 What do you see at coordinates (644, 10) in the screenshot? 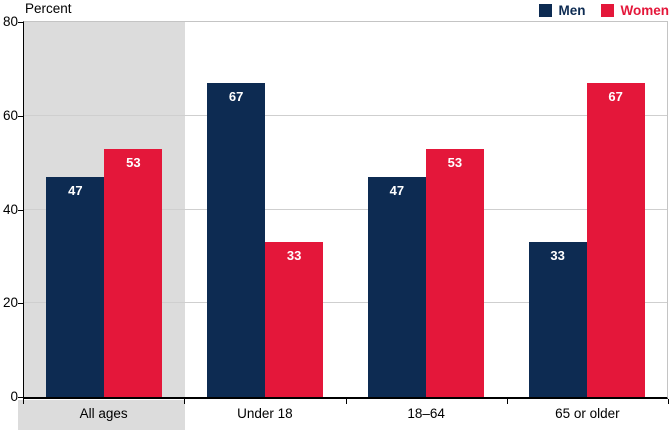
I see `legend-label-women: Women` at bounding box center [644, 10].